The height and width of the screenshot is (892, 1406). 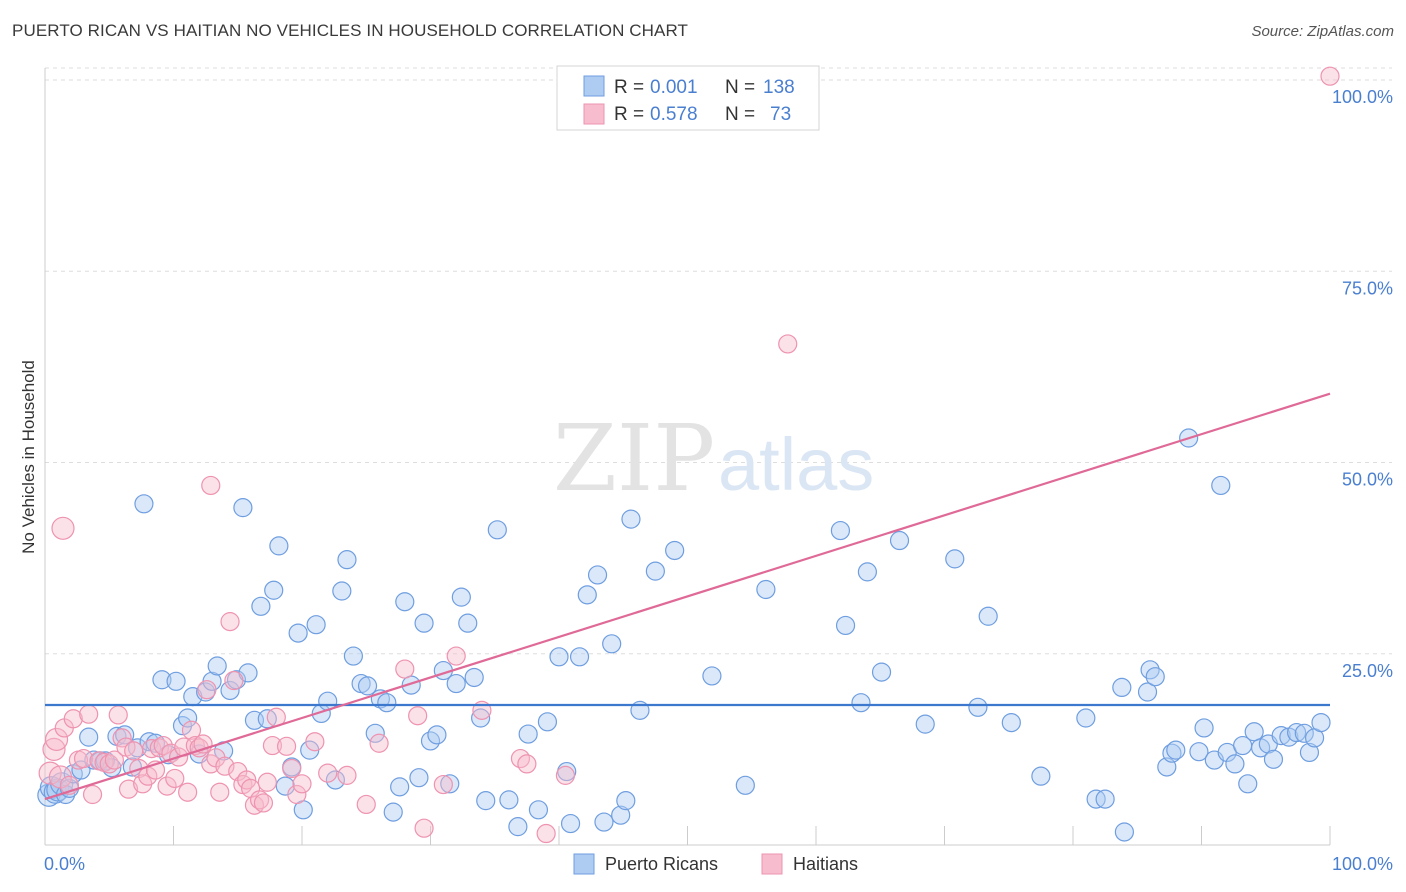 I want to click on bottom-legend-swatch-blue, so click(x=584, y=864).